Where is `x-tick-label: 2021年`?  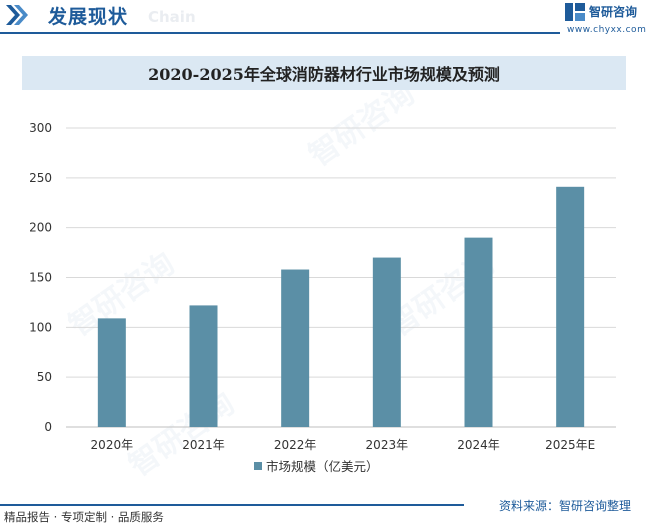 x-tick-label: 2021年 is located at coordinates (203, 445).